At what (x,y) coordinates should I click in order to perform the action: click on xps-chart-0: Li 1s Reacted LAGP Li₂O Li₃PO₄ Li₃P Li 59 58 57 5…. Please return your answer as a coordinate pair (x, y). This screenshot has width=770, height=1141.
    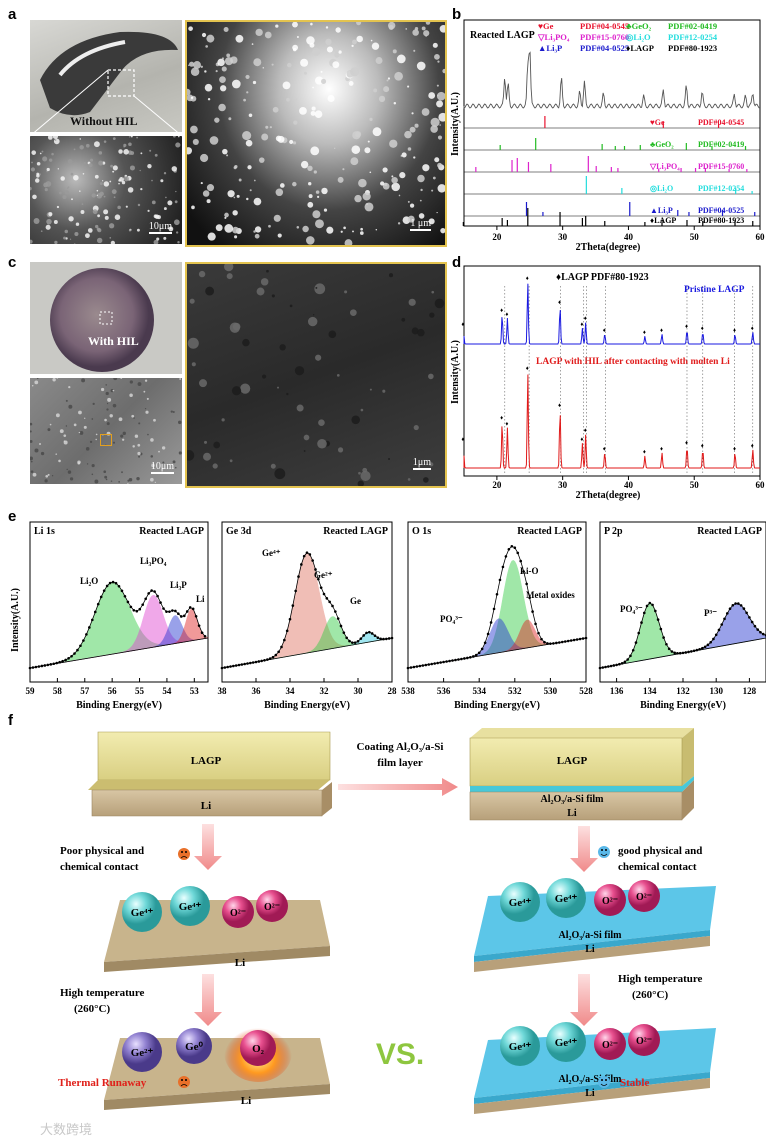
    Looking at the image, I should click on (117, 616).